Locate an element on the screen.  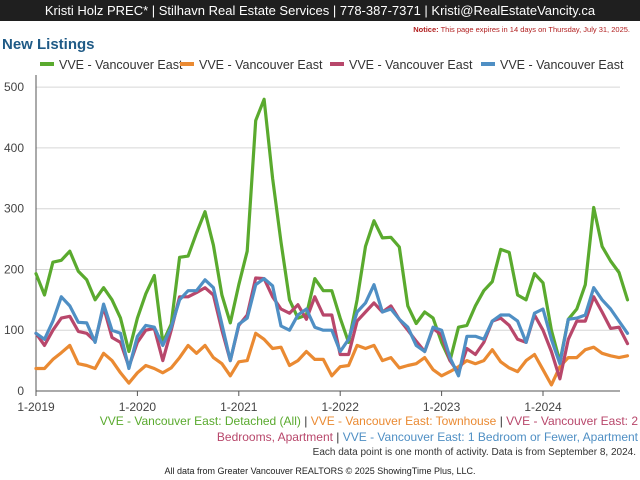
legend-swatch-green is located at coordinates (47, 63).